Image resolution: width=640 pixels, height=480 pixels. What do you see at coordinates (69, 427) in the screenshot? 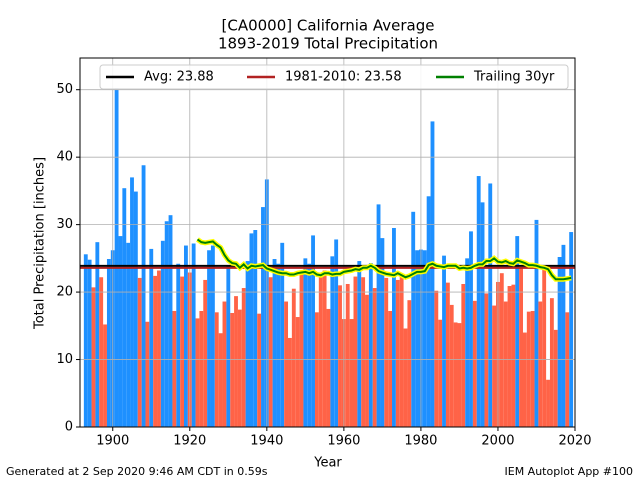
I see `y-tick-label: 0` at bounding box center [69, 427].